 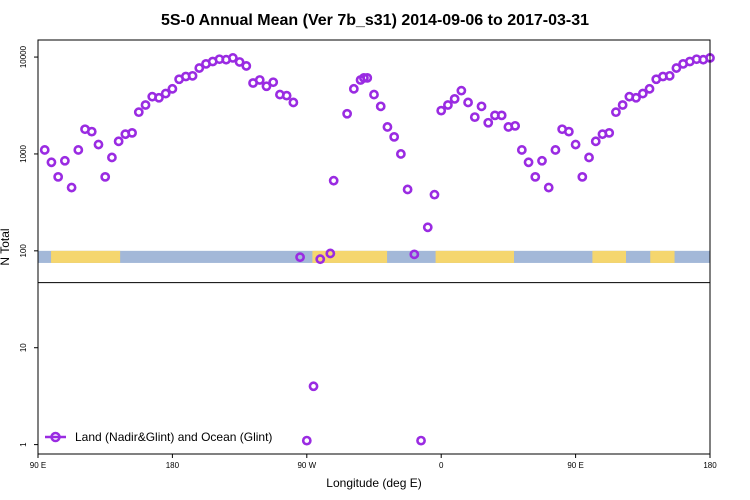 I want to click on x-axis-title: Longitude (deg E), so click(x=373, y=483).